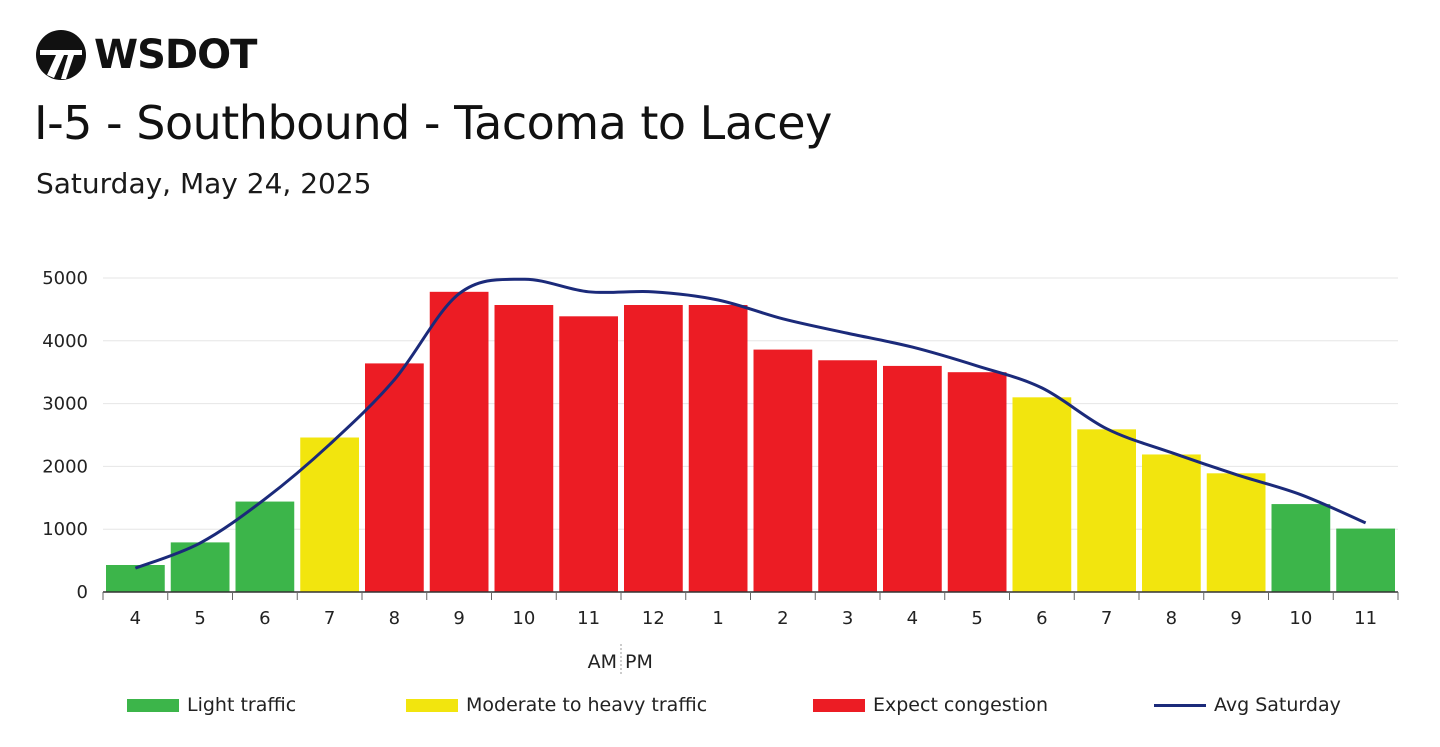  I want to click on x-tick-label: 2, so click(782, 618).